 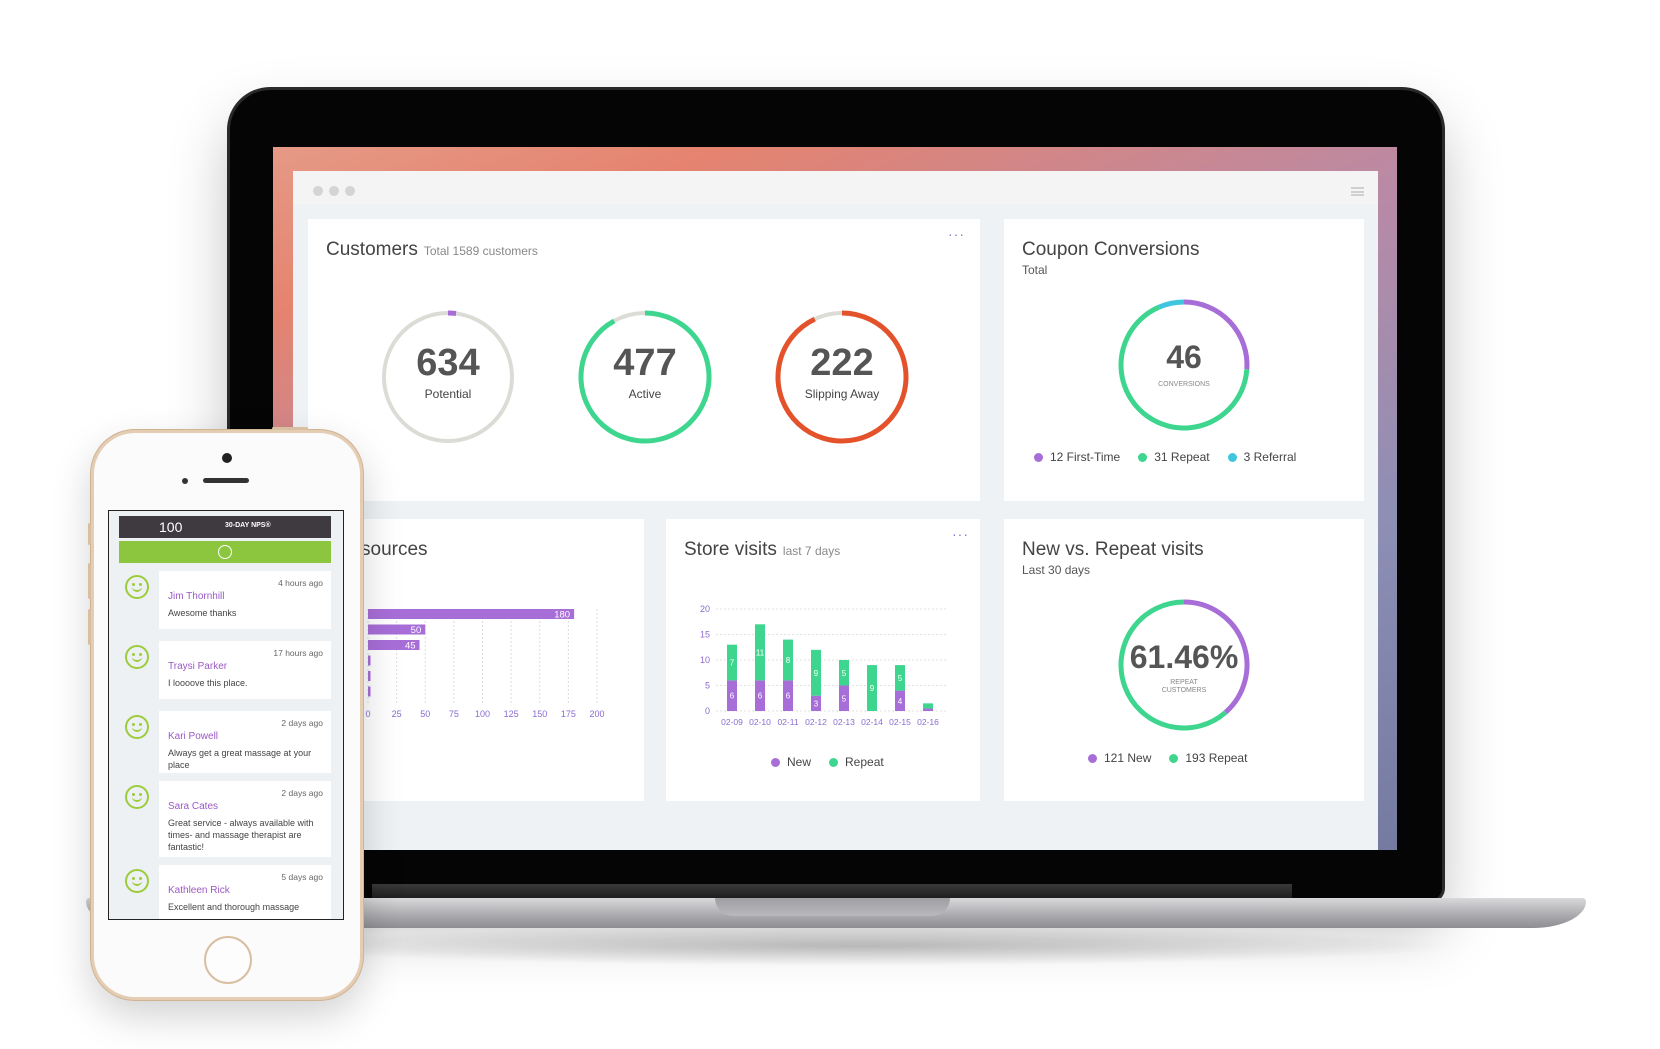 I want to click on laptop-hinge, so click(x=832, y=892).